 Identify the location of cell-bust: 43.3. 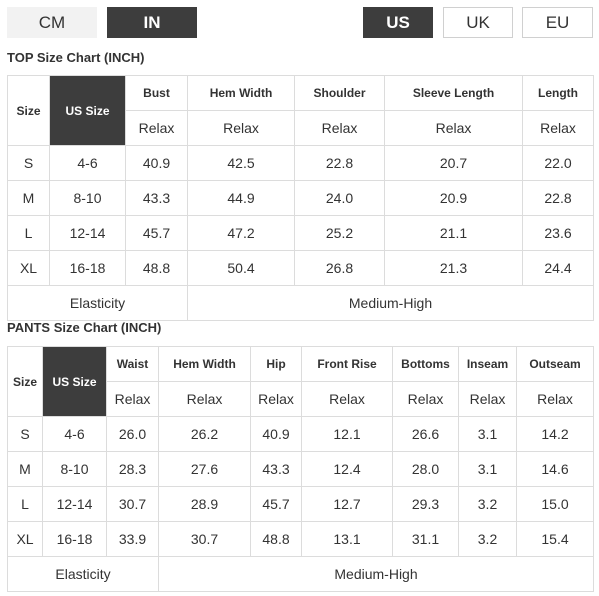
(156, 198).